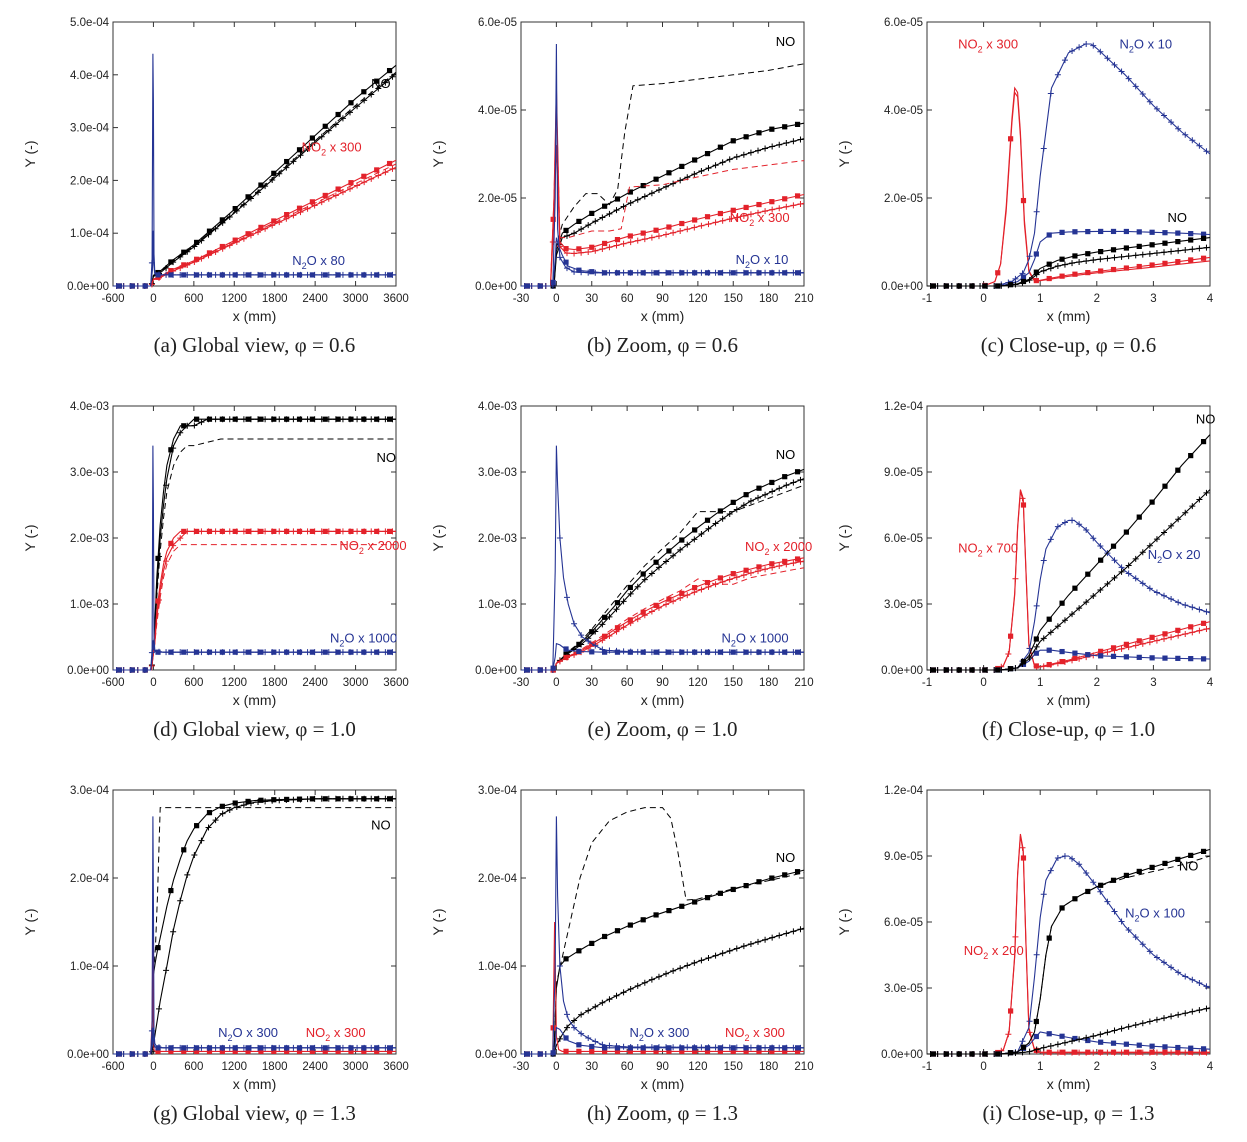 This screenshot has height=1142, width=1247. I want to click on series-line-no2, so click(663, 194).